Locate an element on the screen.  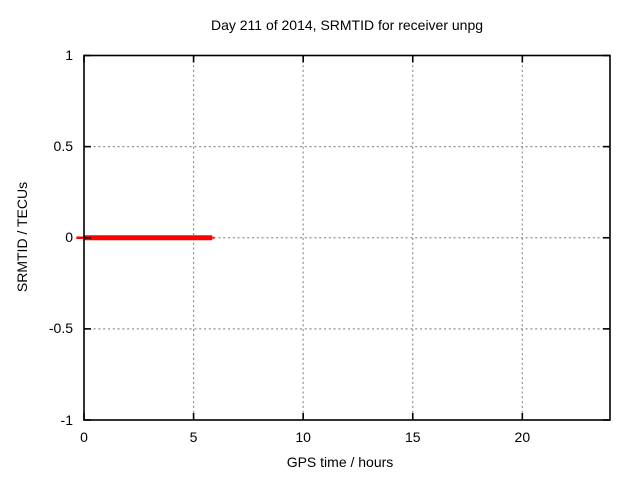
y-tick-label: 0 is located at coordinates (69, 237).